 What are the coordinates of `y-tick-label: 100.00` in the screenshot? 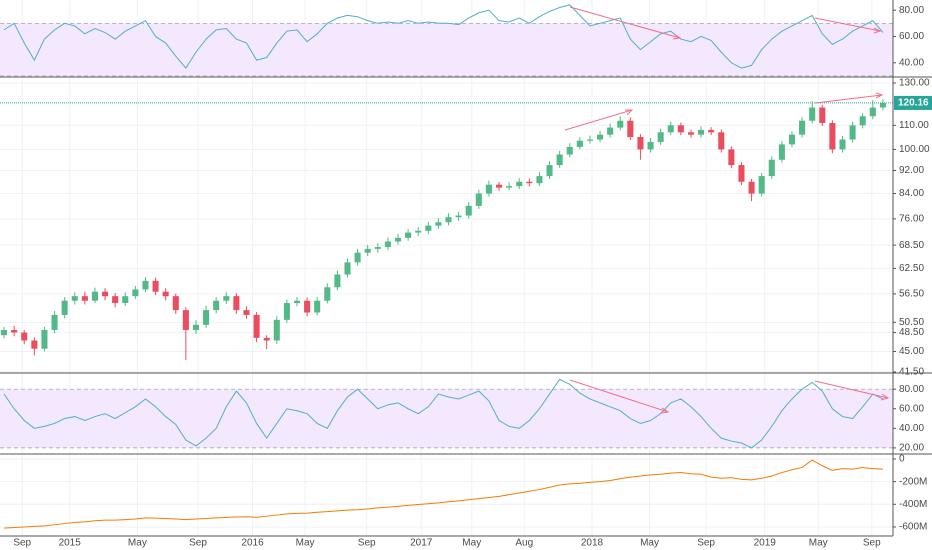 It's located at (914, 149).